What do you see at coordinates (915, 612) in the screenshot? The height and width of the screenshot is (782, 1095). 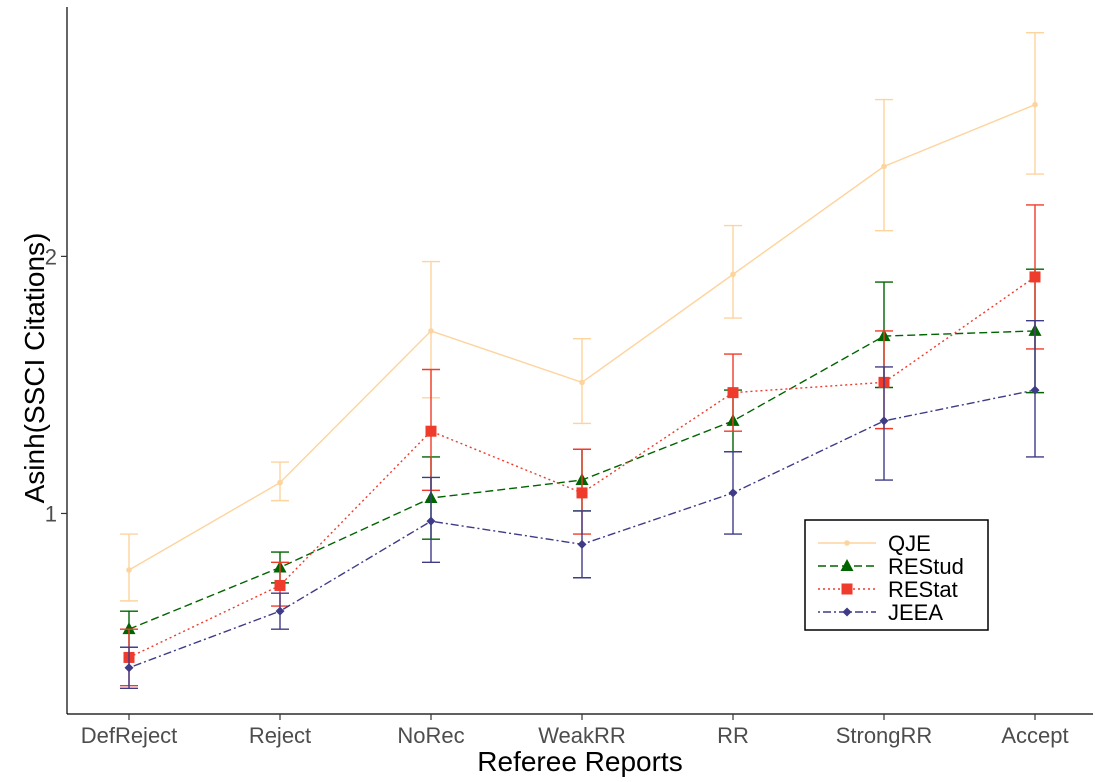 I see `legend-label: JEEA` at bounding box center [915, 612].